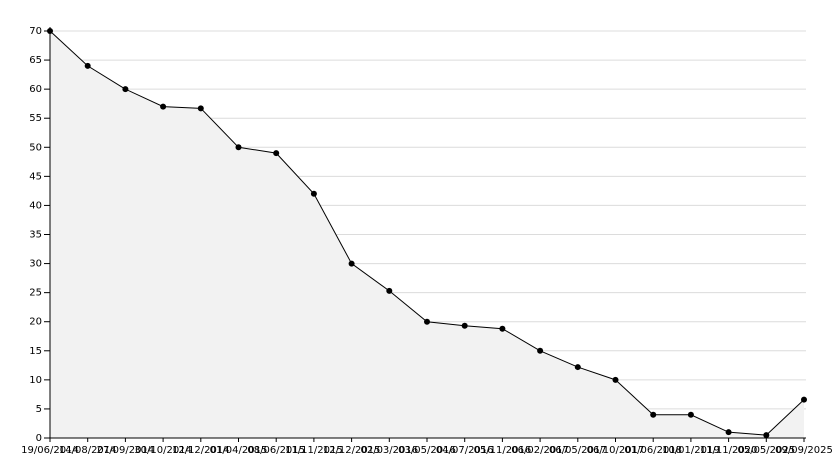  Describe the element at coordinates (389, 450) in the screenshot. I see `x-tick-label: 02/03/2016` at that location.